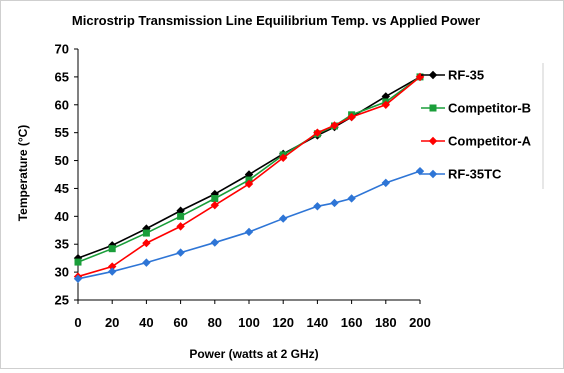  Describe the element at coordinates (180, 322) in the screenshot. I see `x-tick-label: 60` at that location.